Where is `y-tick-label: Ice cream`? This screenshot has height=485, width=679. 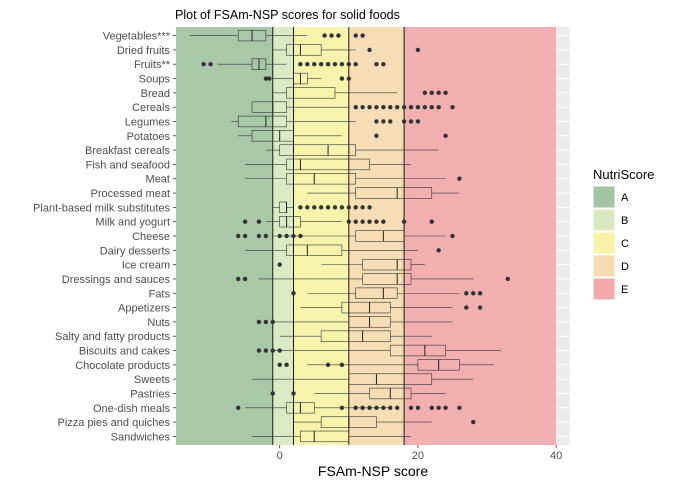
y-tick-label: Ice cream is located at coordinates (146, 266).